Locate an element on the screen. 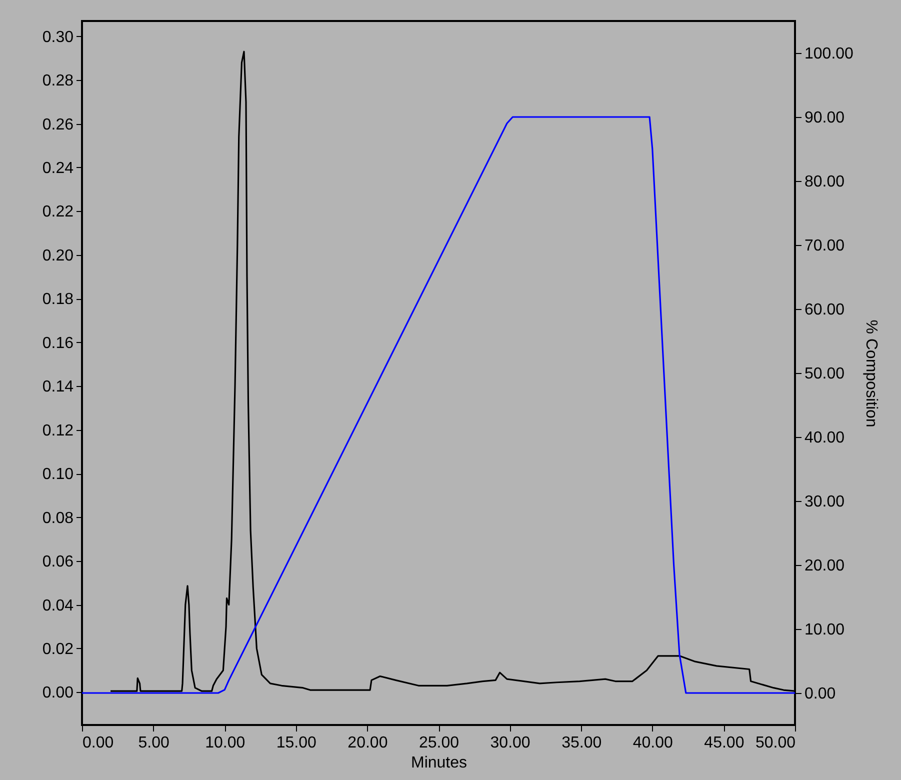 Image resolution: width=901 pixels, height=780 pixels. y2-tick-label: 40.00 is located at coordinates (824, 438).